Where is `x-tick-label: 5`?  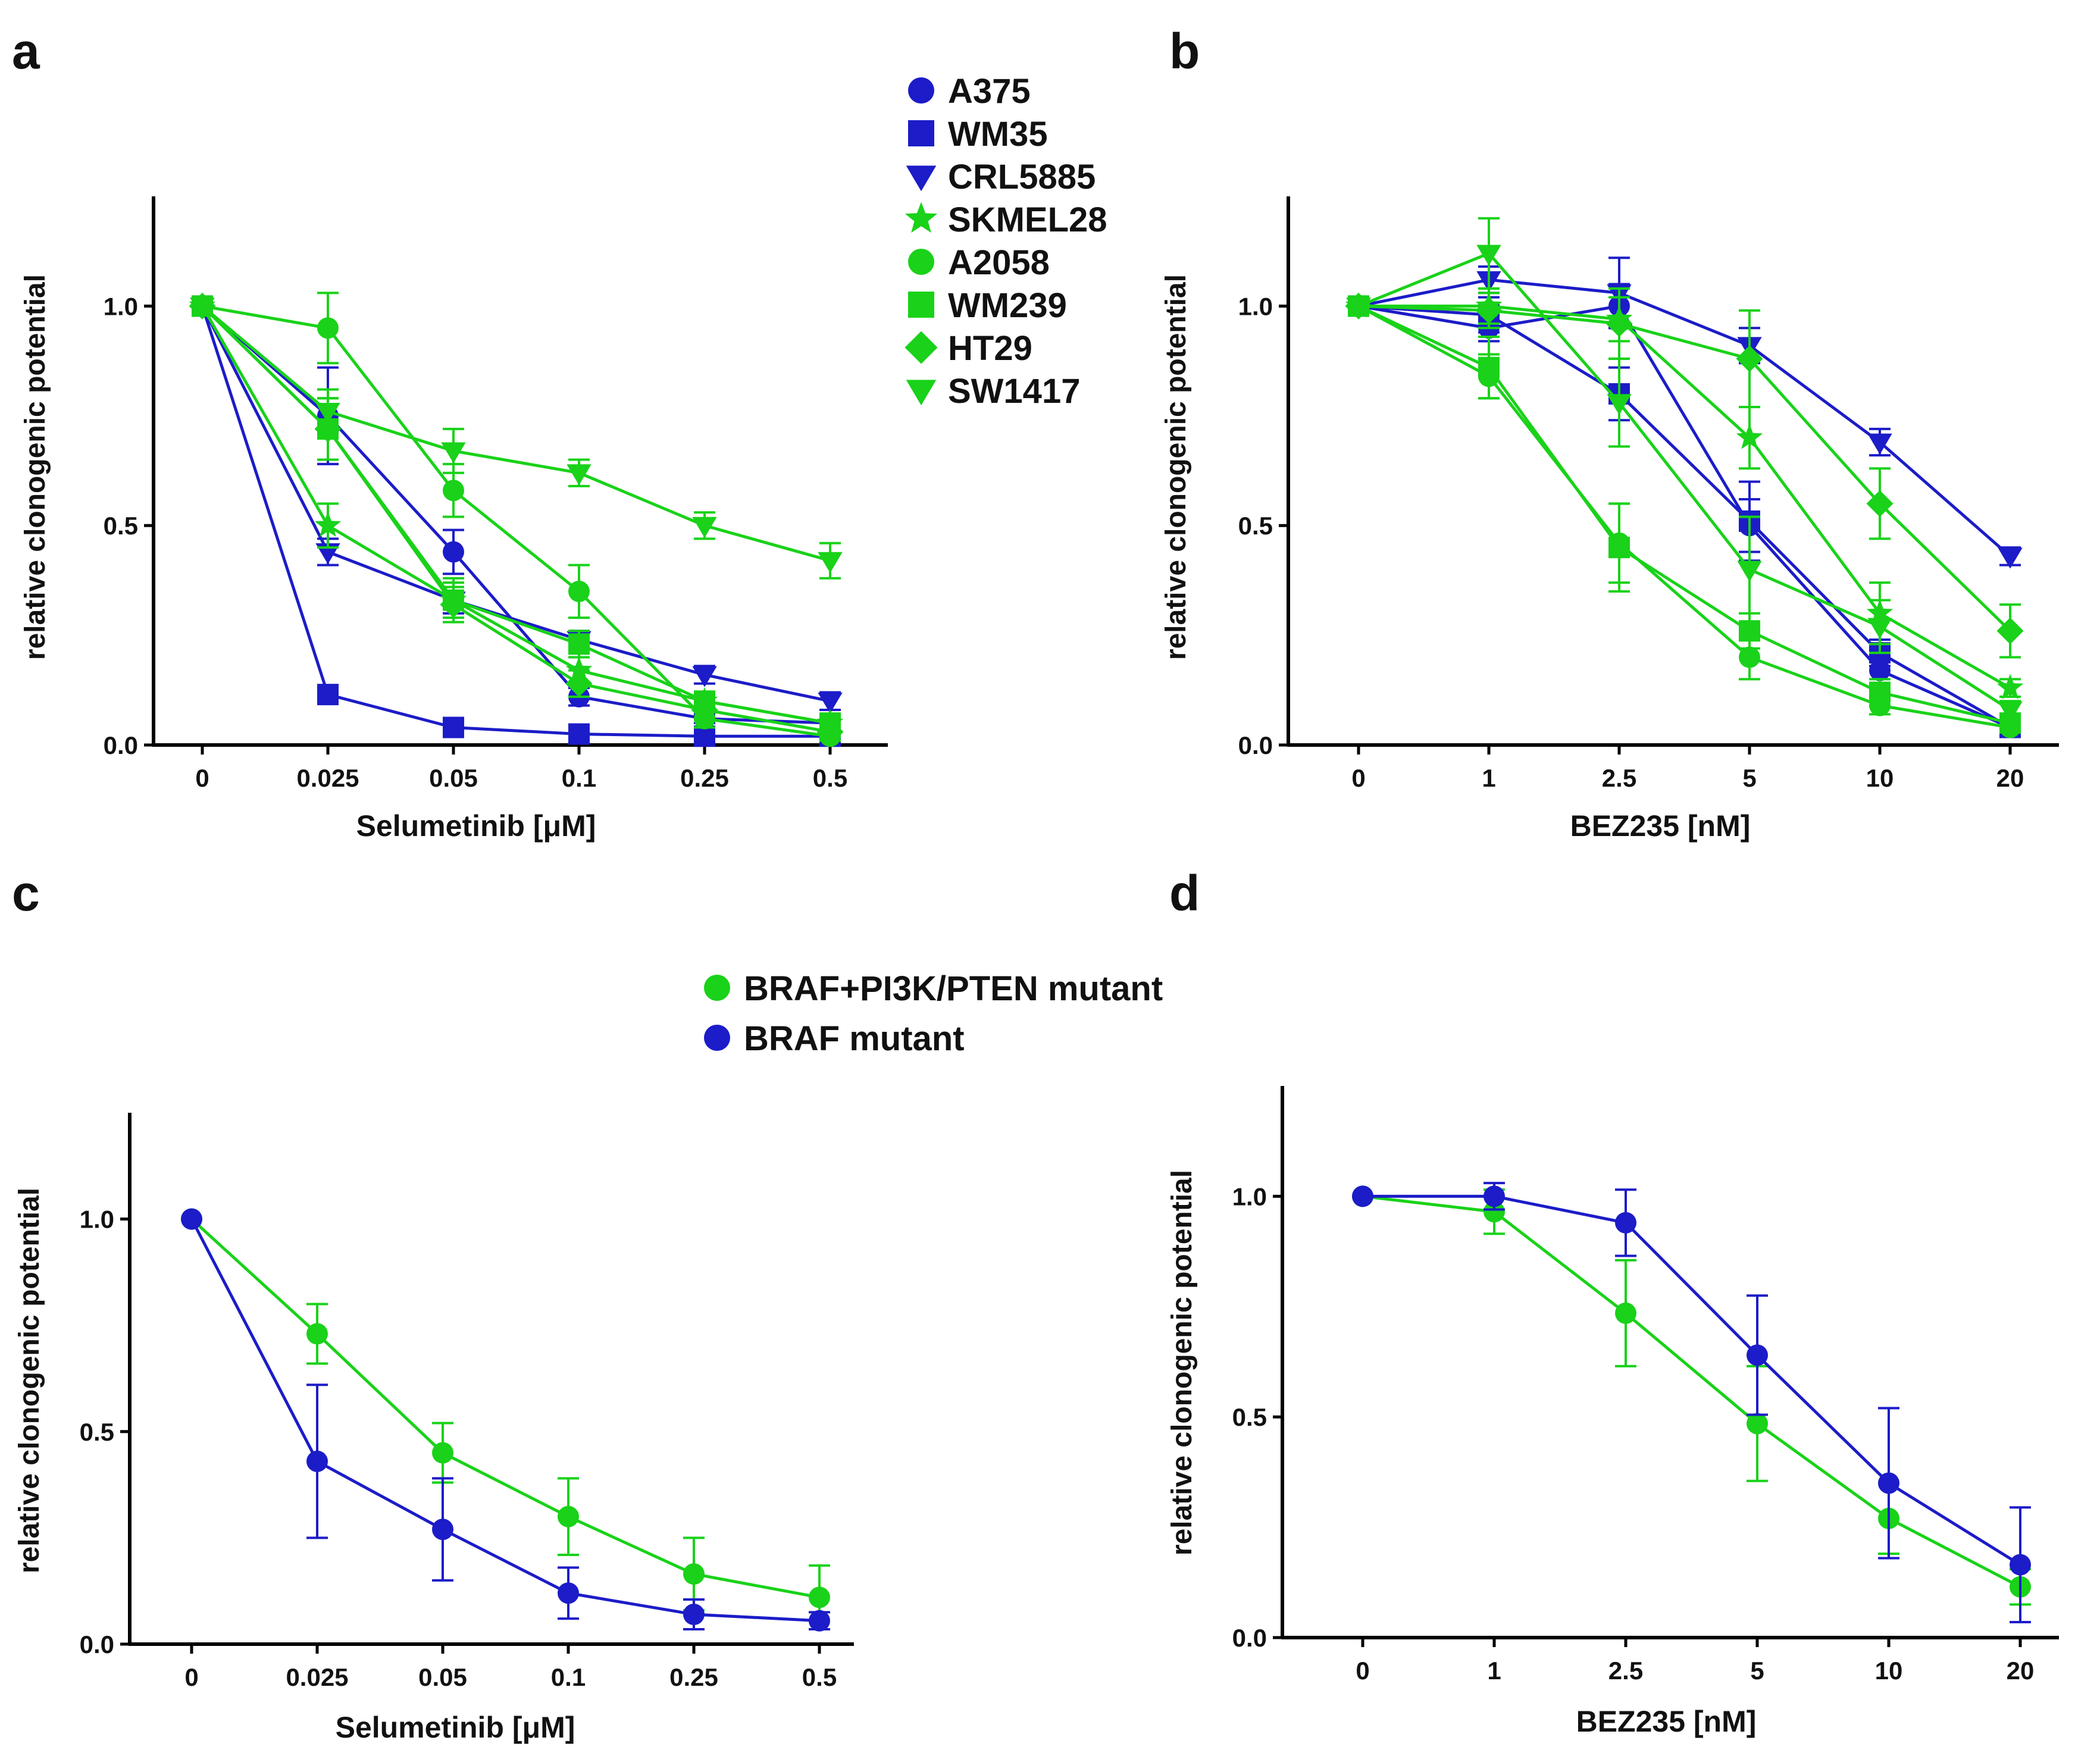 x-tick-label: 5 is located at coordinates (1749, 778).